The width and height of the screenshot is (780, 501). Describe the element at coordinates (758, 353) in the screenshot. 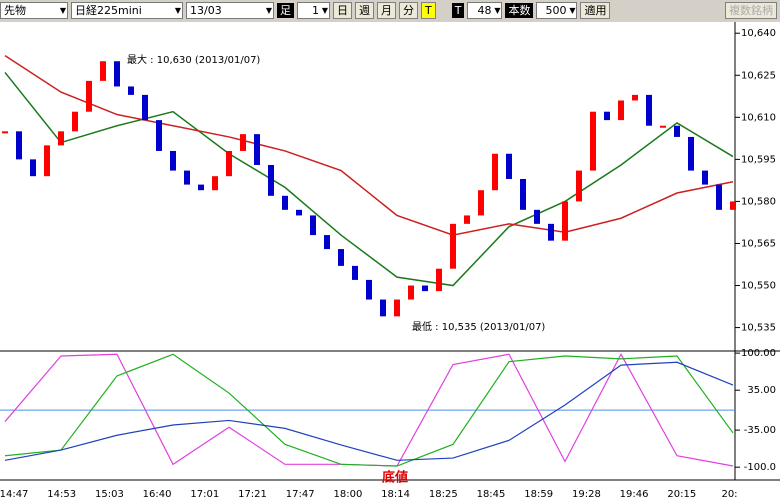

I see `y-tick-label: 100.00` at that location.